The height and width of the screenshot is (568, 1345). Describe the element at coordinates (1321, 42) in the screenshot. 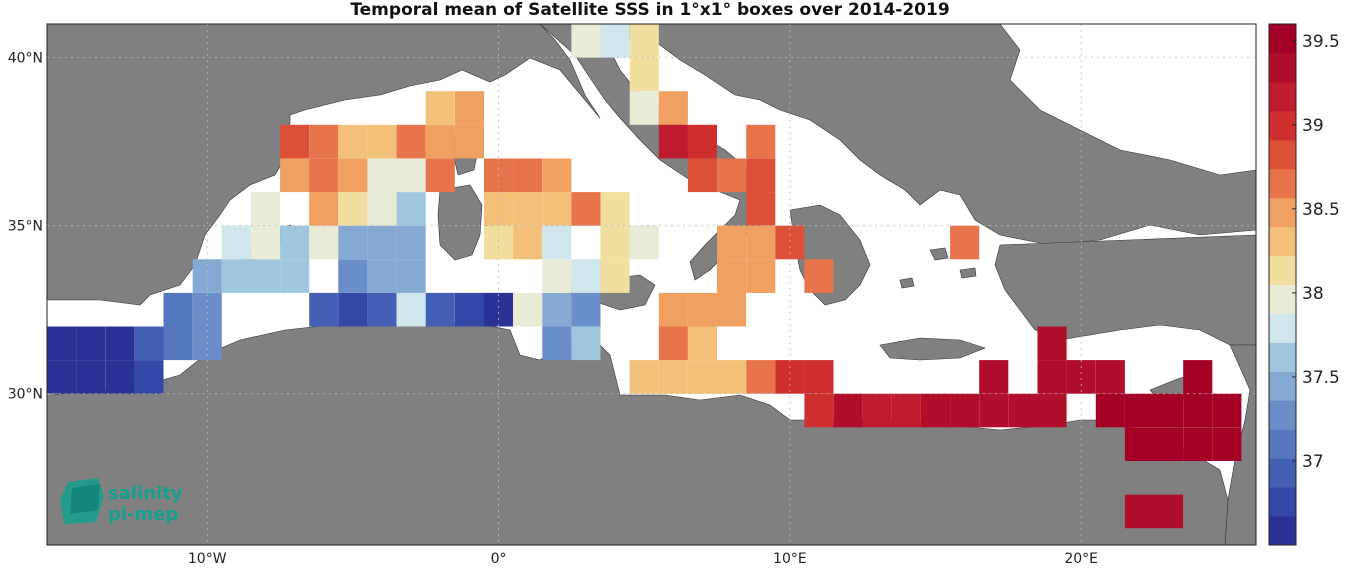

I see `colorbar-tick-label: 39.5` at that location.